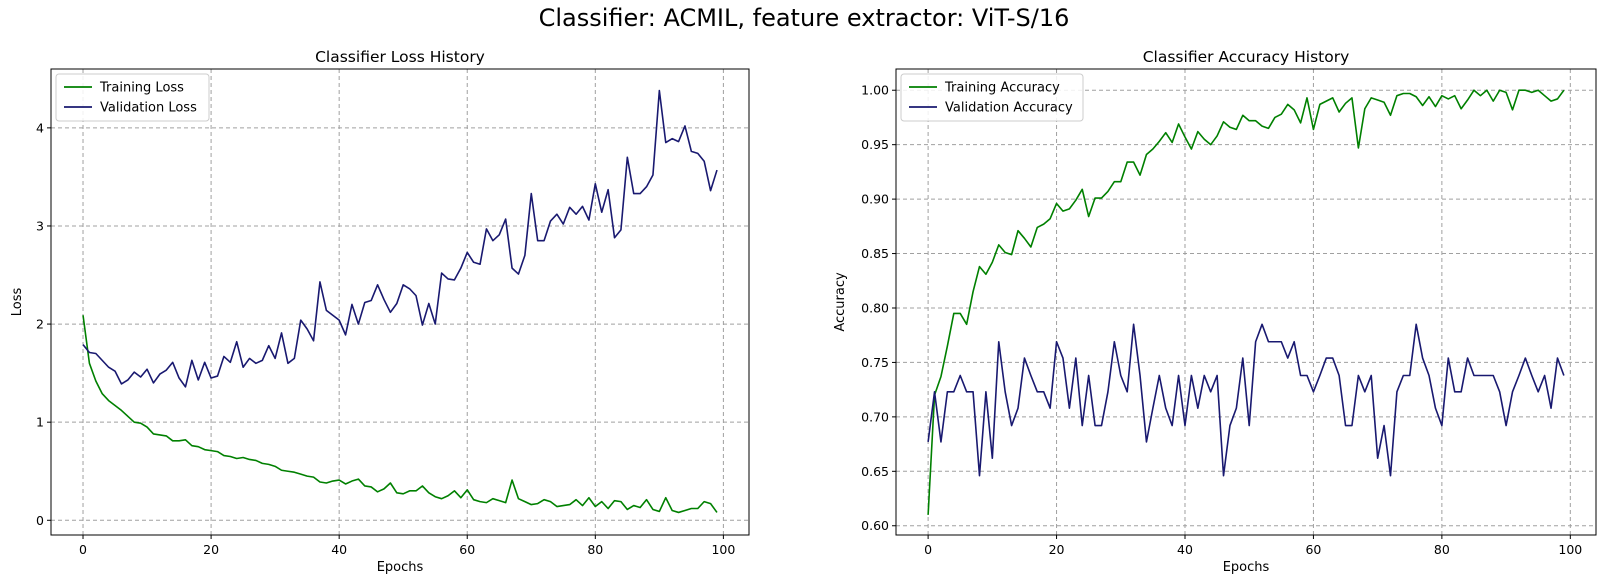  I want to click on accuracy-legend-label: Validation Accuracy, so click(1009, 108).